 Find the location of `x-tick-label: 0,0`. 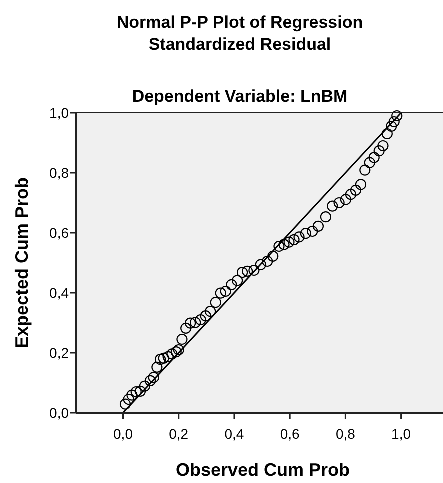

x-tick-label: 0,0 is located at coordinates (124, 434).